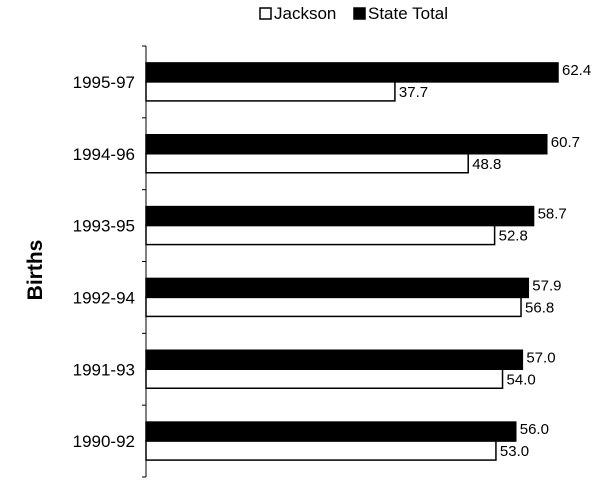  I want to click on data-label-state-total: 57.0, so click(540, 357).